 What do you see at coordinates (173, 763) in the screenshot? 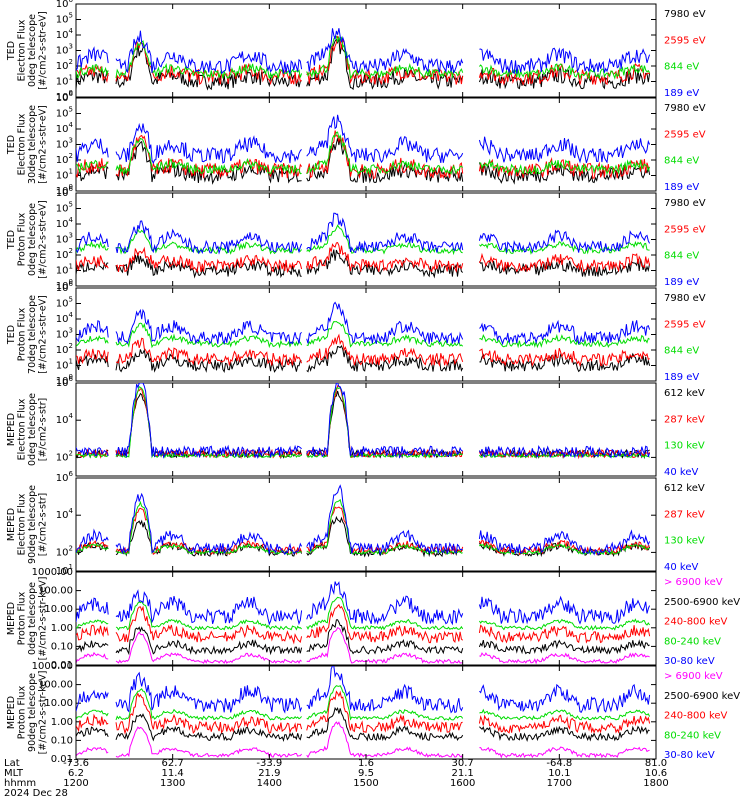
I see `x-tick-label: 62.7` at bounding box center [173, 763].